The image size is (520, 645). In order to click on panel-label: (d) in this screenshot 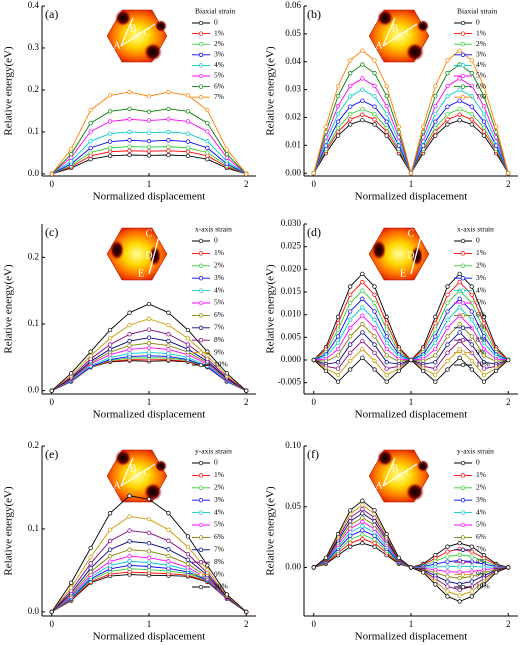, I will do `click(314, 232)`.